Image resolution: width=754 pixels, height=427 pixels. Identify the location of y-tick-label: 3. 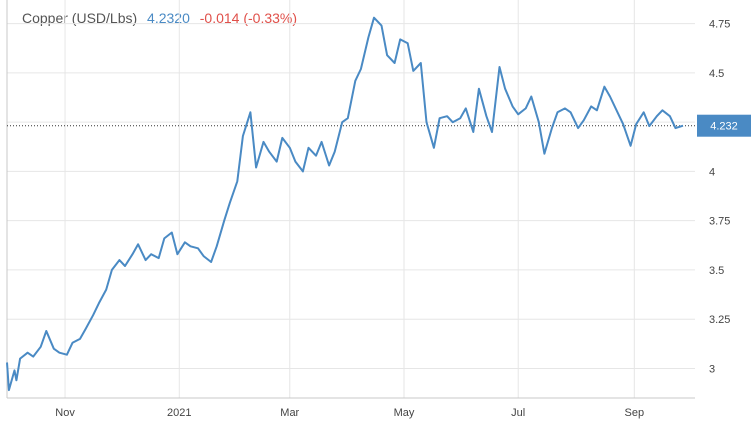
(712, 369).